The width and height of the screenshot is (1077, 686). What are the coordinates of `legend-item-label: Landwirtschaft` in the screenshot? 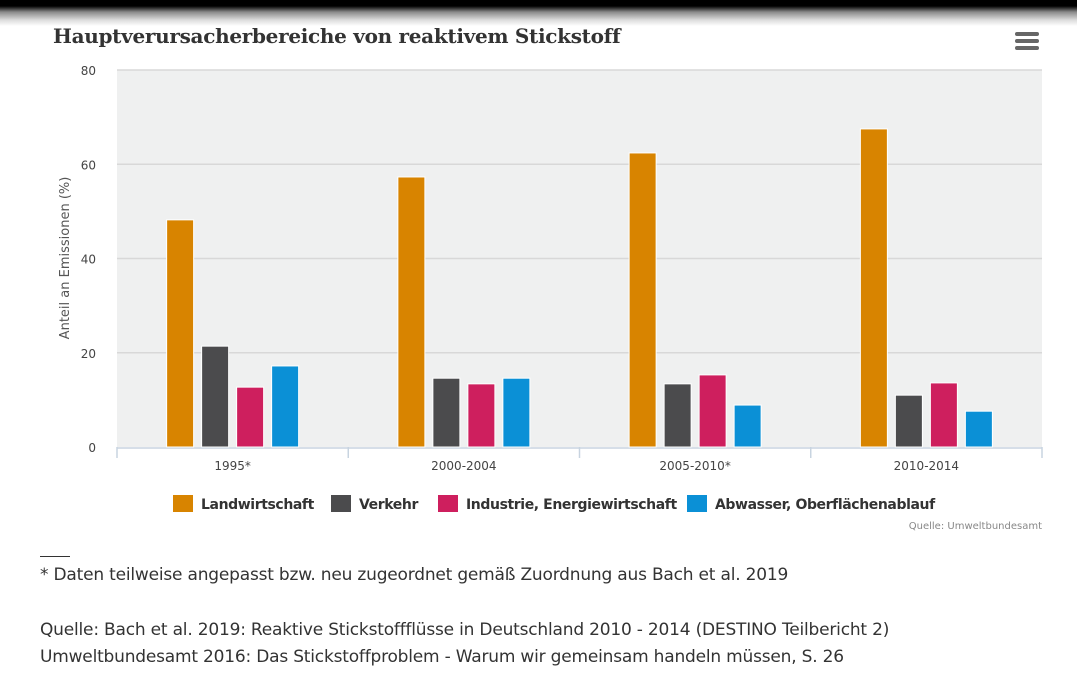 It's located at (258, 505).